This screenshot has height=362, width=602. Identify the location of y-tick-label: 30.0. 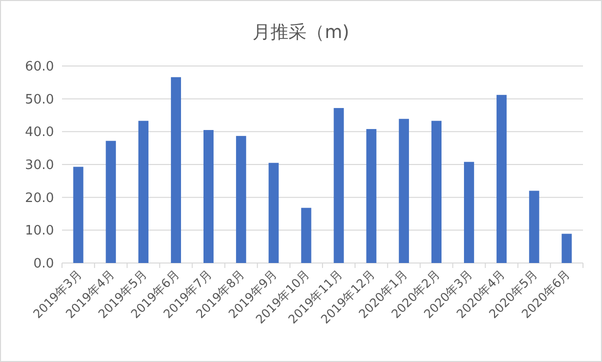
(39, 165).